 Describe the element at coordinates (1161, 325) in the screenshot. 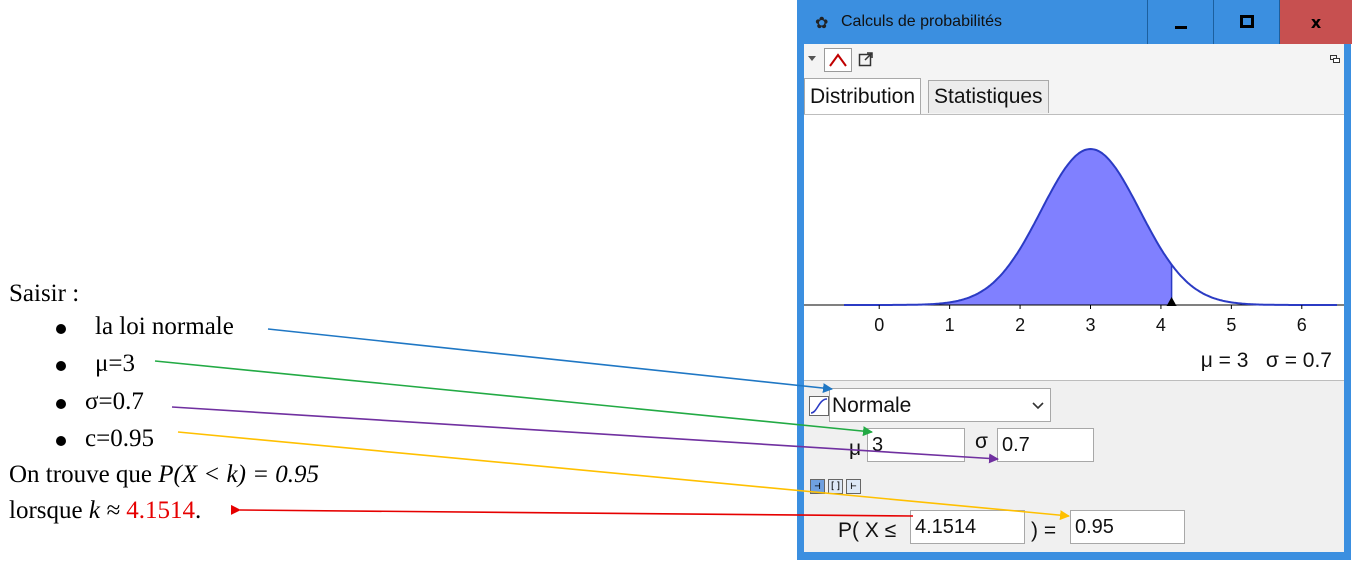

I see `x-tick-label: 4` at that location.